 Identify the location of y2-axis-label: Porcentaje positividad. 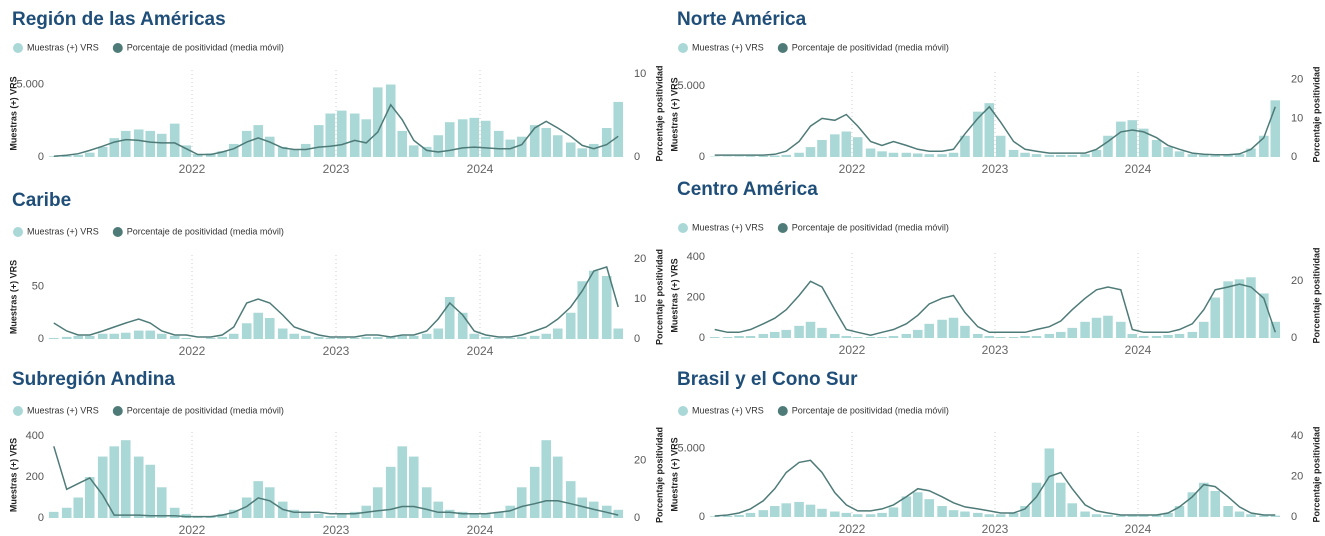
(1316, 295).